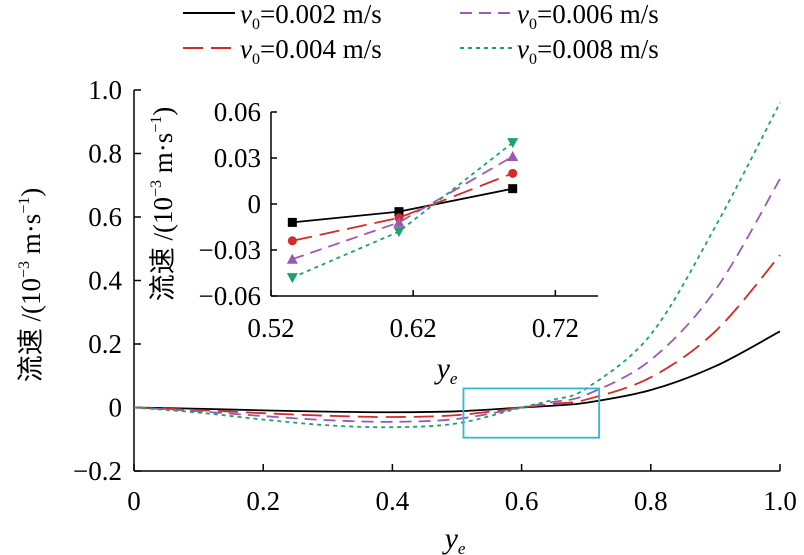  What do you see at coordinates (446, 370) in the screenshot?
I see `inset-x-axis-label: ye` at bounding box center [446, 370].